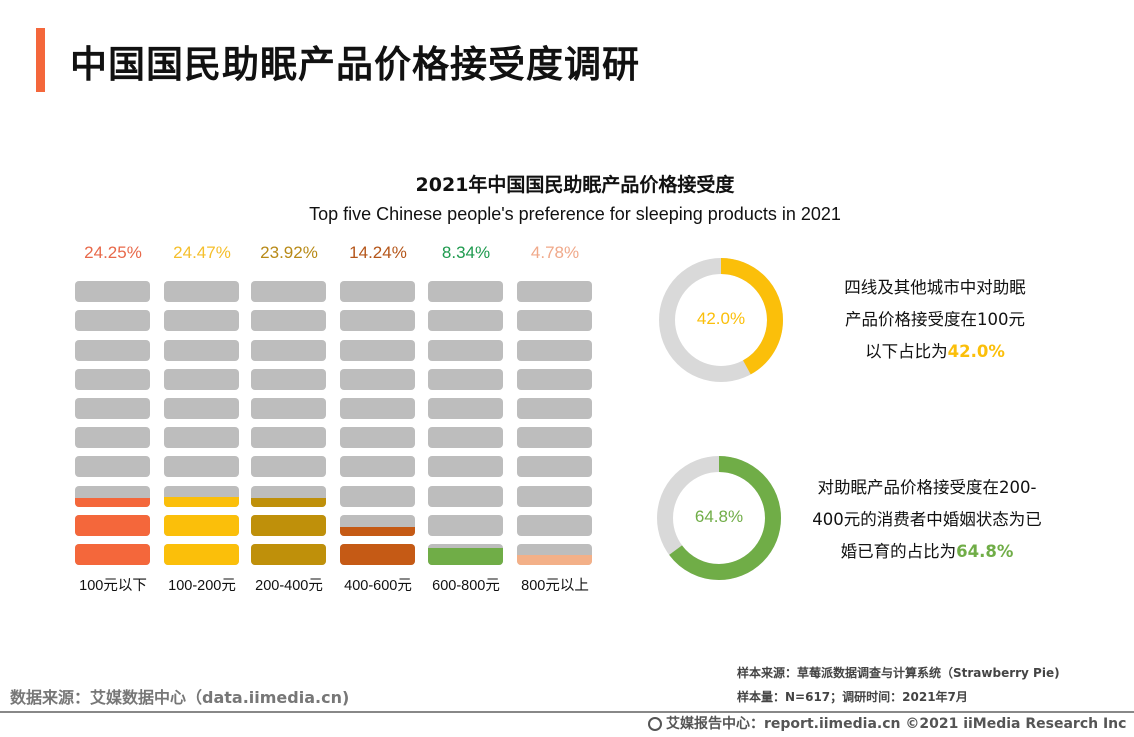 This screenshot has width=1134, height=737. I want to click on highlight-value: 42.0%, so click(976, 351).